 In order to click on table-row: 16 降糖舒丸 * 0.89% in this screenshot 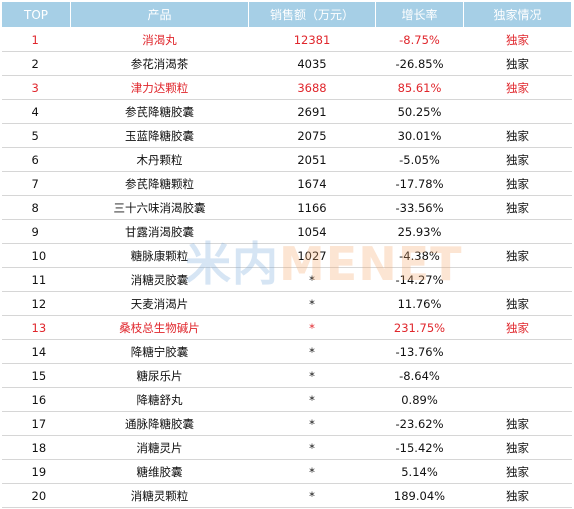, I will do `click(286, 399)`.